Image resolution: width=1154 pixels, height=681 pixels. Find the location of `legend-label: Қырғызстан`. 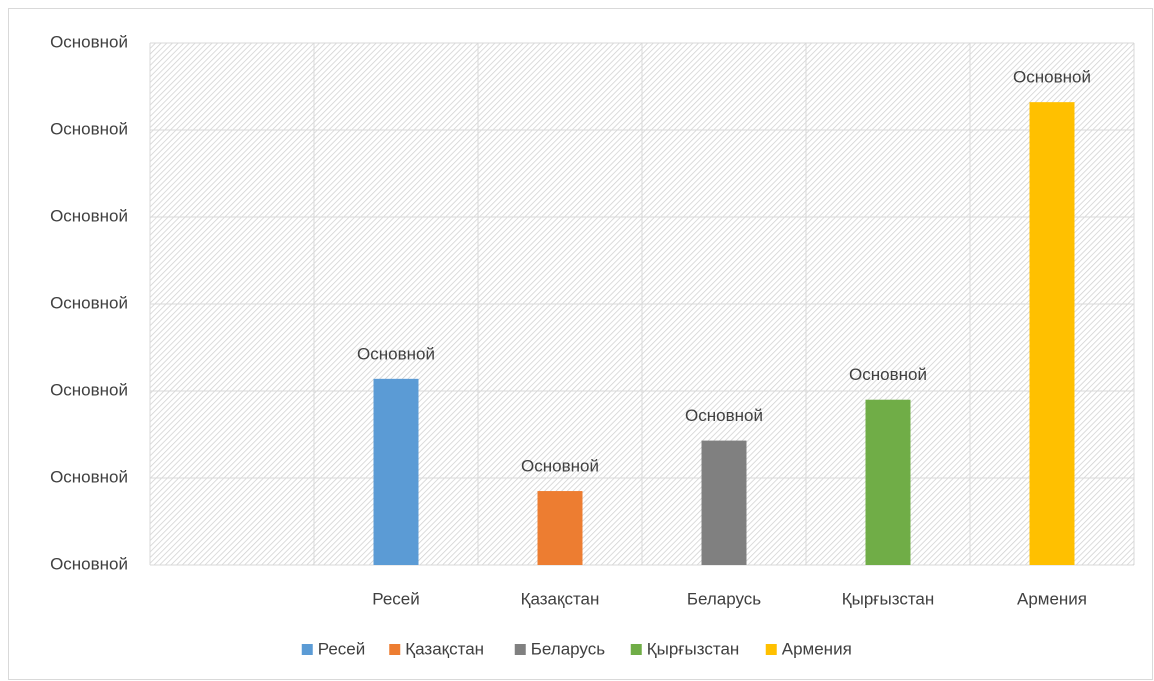

legend-label: Қырғызстан is located at coordinates (693, 648).